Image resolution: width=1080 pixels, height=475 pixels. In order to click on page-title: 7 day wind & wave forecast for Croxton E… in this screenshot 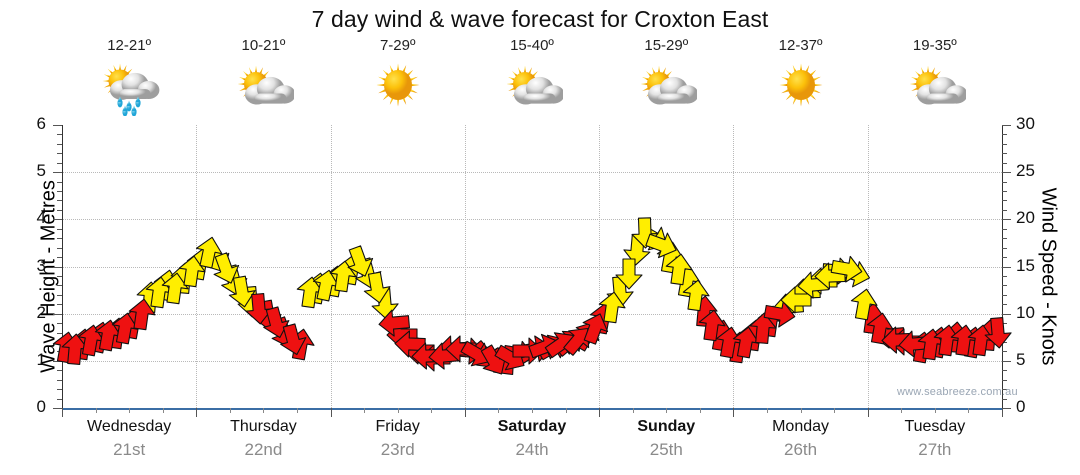, I will do `click(540, 19)`.